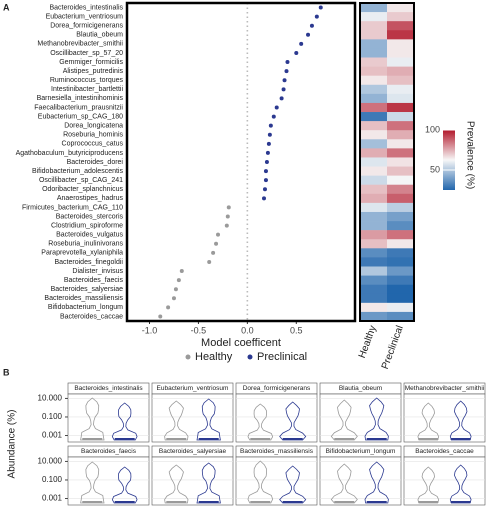  I want to click on y-tick-label: 10.000, so click(50, 398).